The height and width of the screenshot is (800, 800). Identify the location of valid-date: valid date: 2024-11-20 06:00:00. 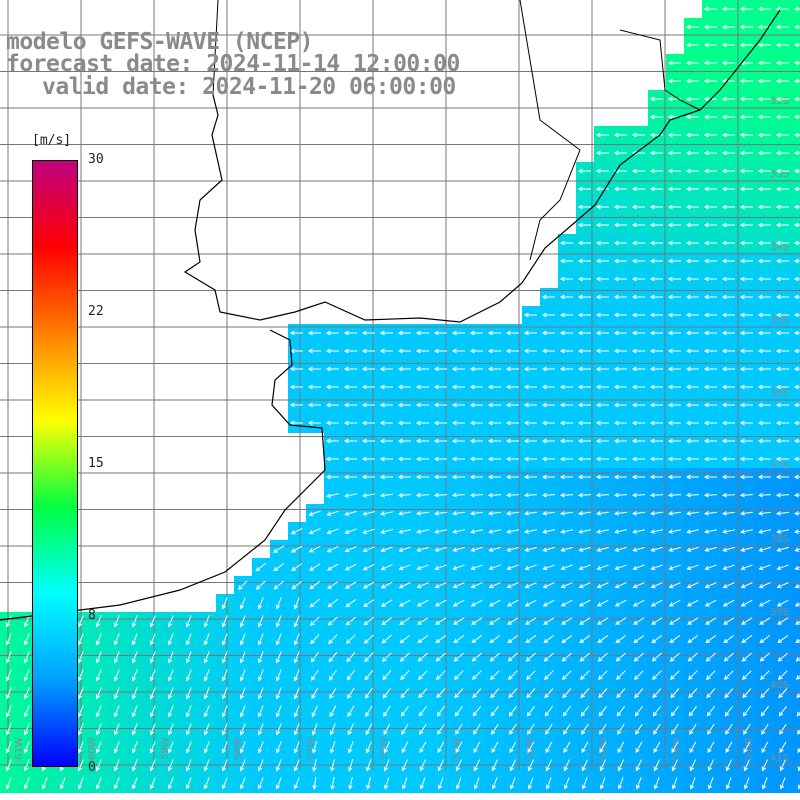
(249, 87).